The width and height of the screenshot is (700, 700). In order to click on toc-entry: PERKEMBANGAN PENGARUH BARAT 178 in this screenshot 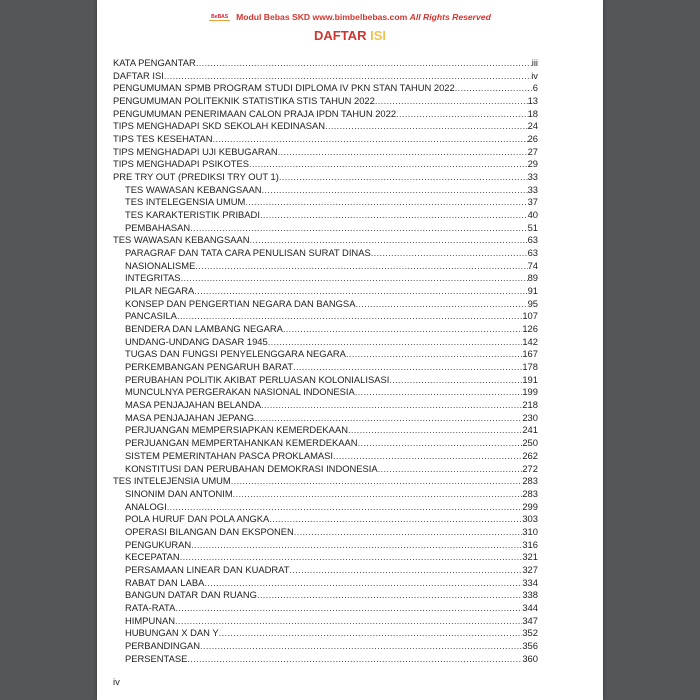, I will do `click(325, 367)`.